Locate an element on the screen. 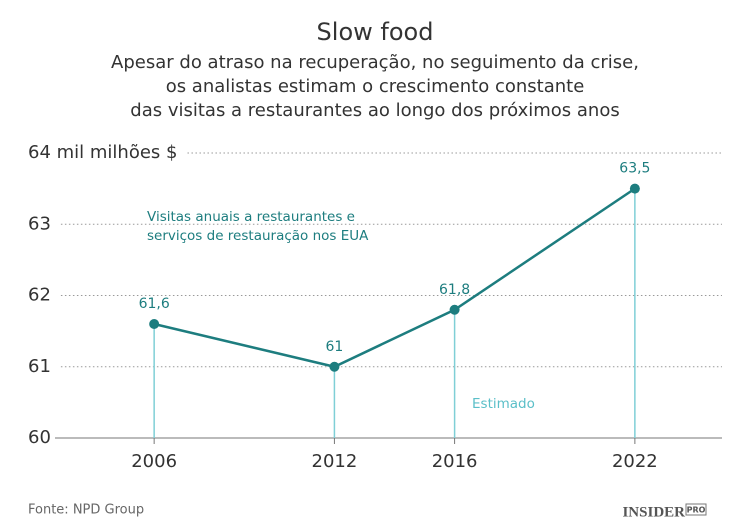  chart-title: Slow food is located at coordinates (375, 32).